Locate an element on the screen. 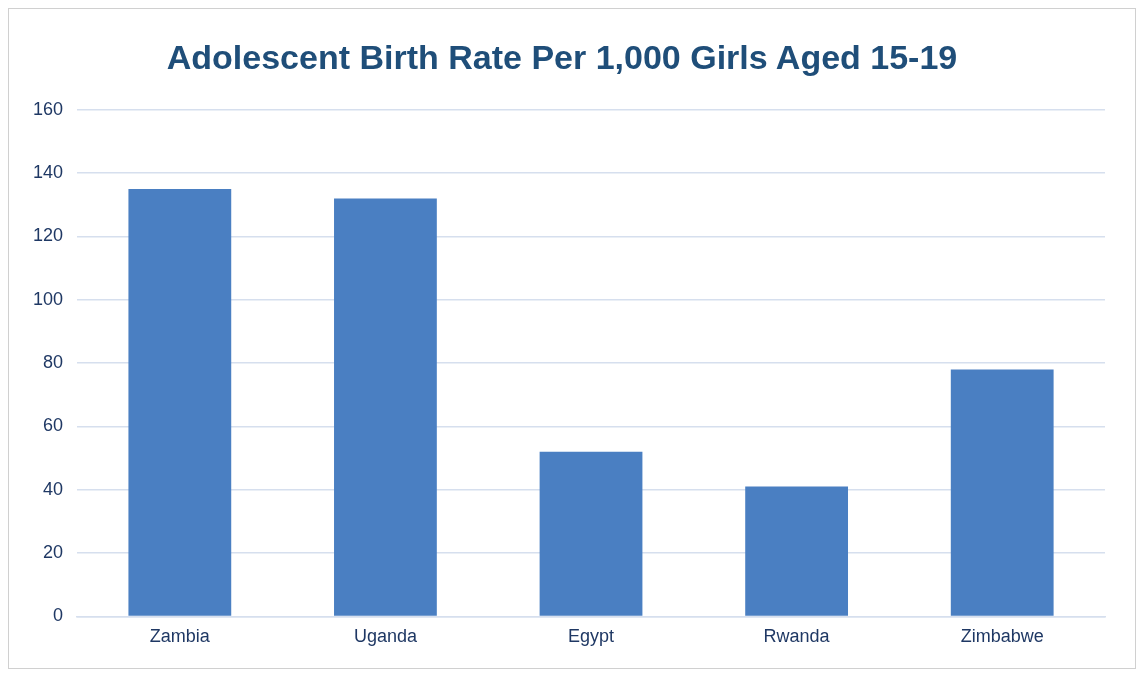 The width and height of the screenshot is (1144, 677). y-tick-label: 160 is located at coordinates (48, 108).